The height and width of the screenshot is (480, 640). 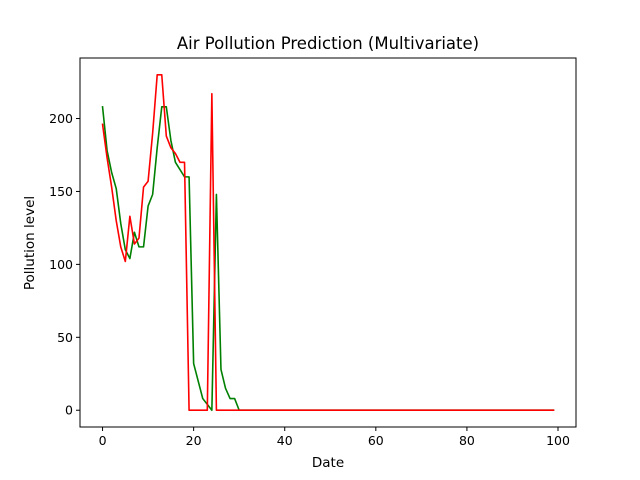 What do you see at coordinates (103, 440) in the screenshot?
I see `x-tick-label: 0` at bounding box center [103, 440].